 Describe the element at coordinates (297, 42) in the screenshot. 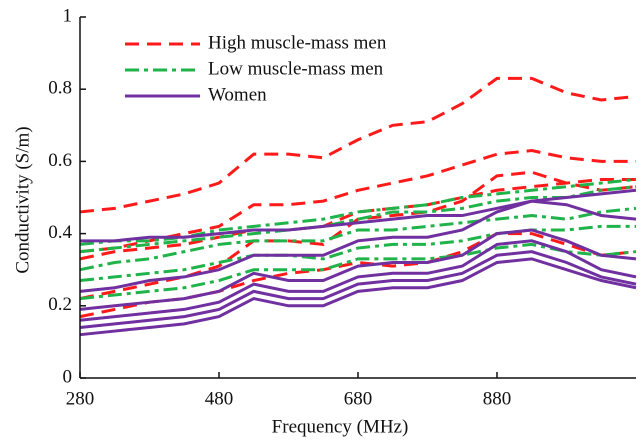

I see `legend-label: High muscle-mass men` at that location.